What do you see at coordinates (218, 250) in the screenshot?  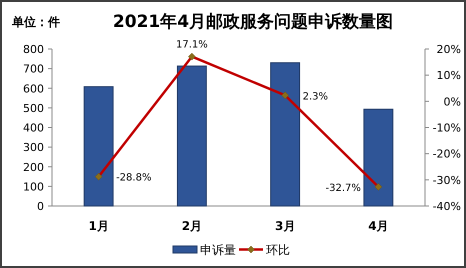 I see `legend-label: 申诉量` at bounding box center [218, 250].